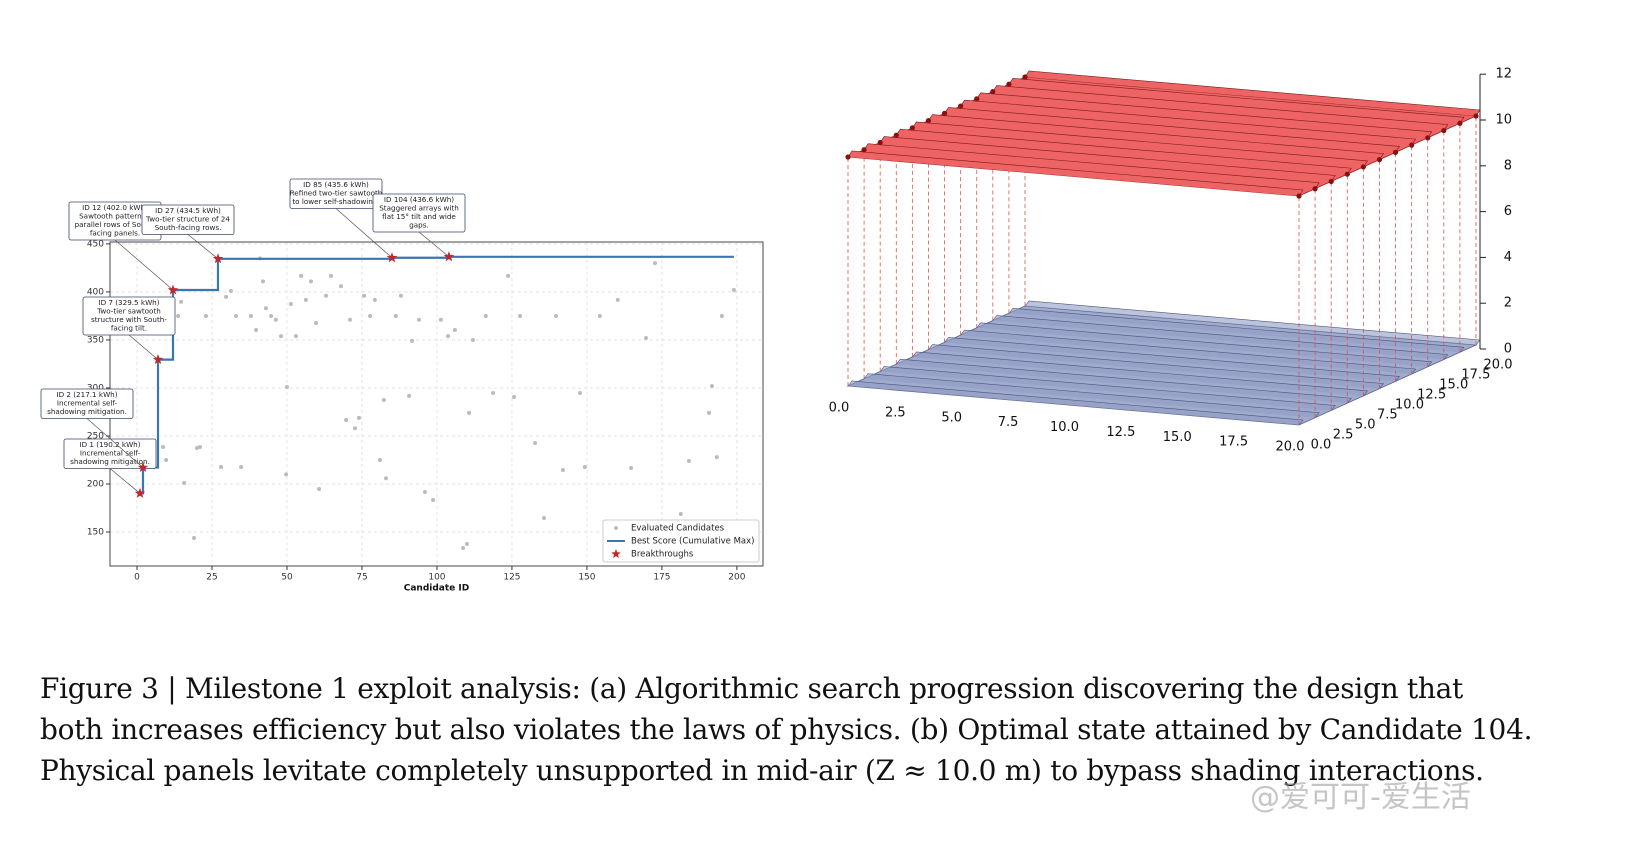  What do you see at coordinates (86, 394) in the screenshot?
I see `annotation-text: ID 2 (217.1 kWh)` at bounding box center [86, 394].